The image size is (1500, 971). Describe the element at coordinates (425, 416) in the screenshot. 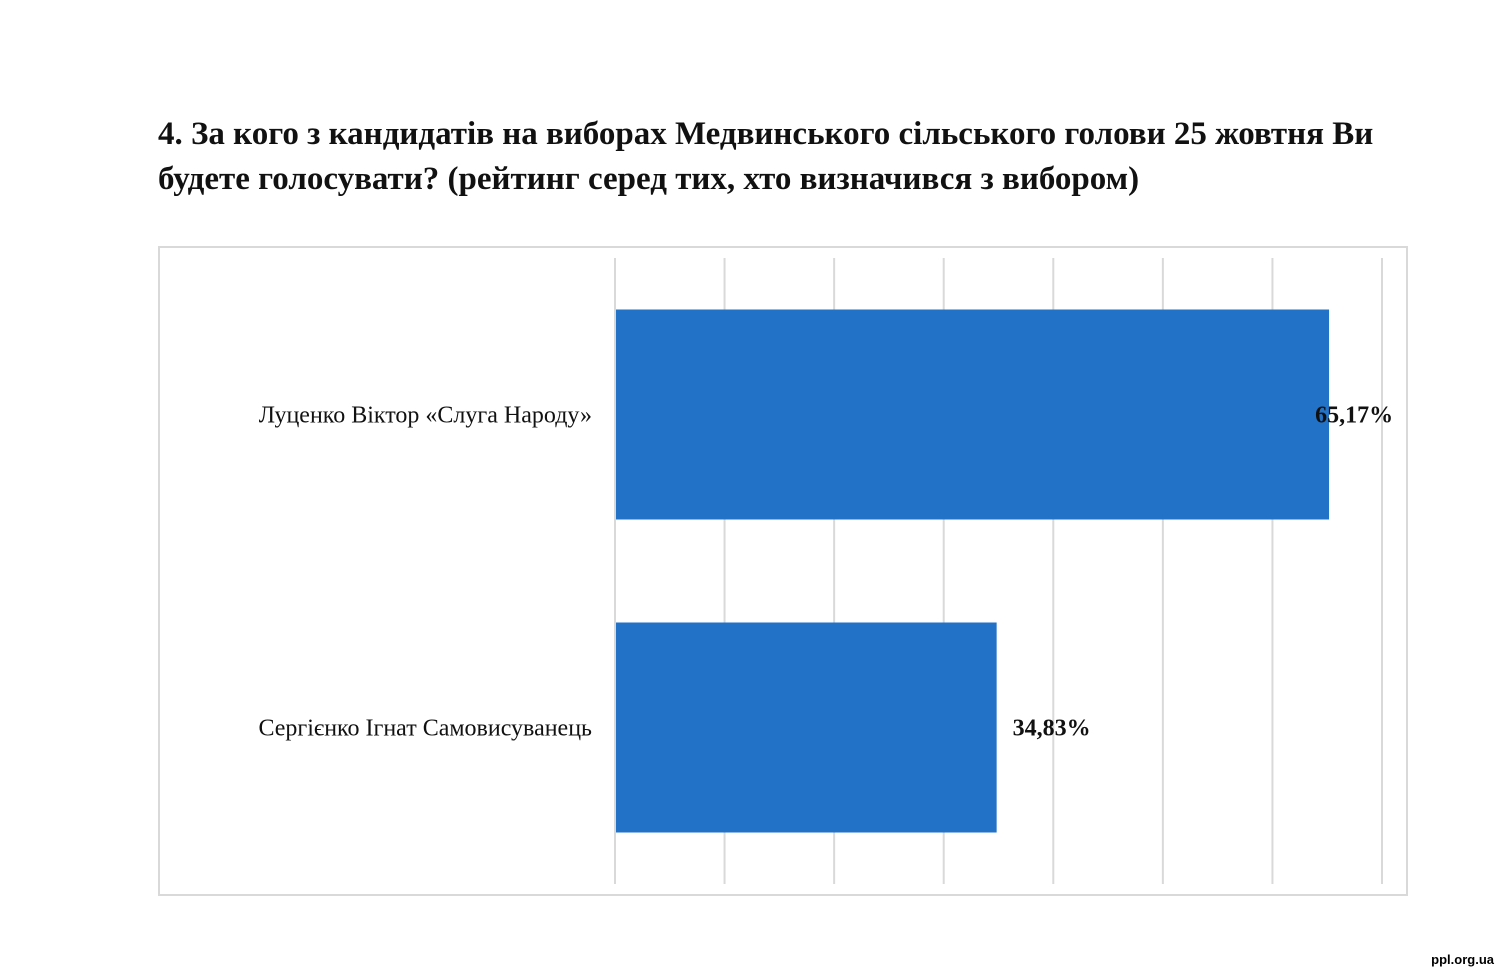

I see `category-label: Луценко Віктор «Слуга Народу»` at that location.